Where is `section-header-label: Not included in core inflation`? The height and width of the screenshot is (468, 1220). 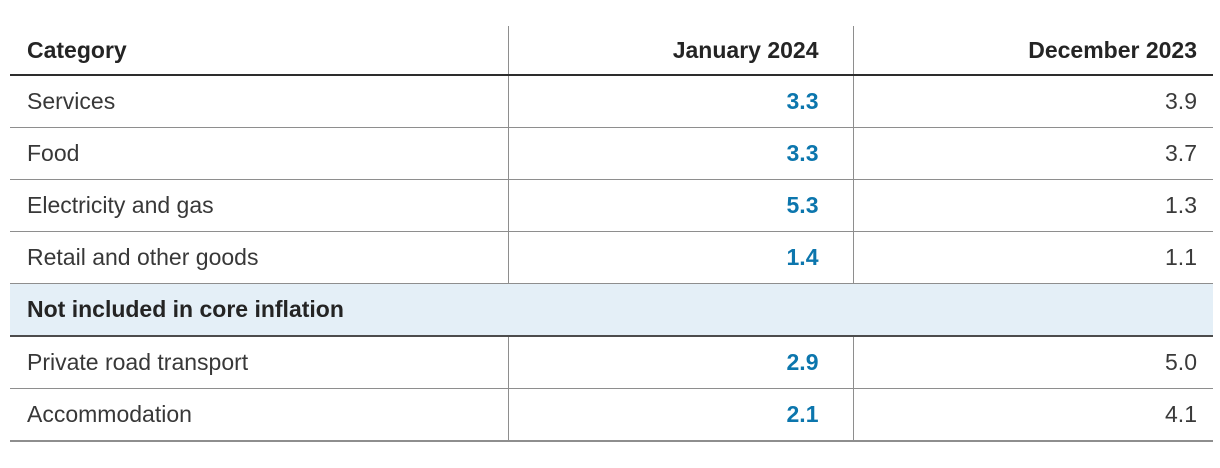 section-header-label: Not included in core inflation is located at coordinates (611, 310).